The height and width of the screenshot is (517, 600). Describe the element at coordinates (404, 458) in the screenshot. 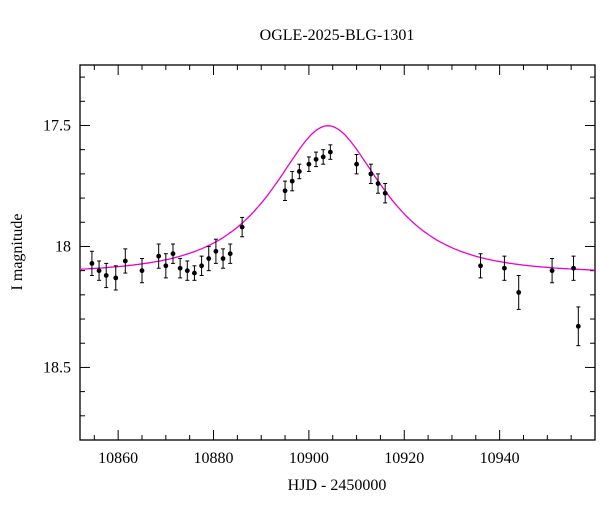

I see `x-tick-label: 10920` at that location.